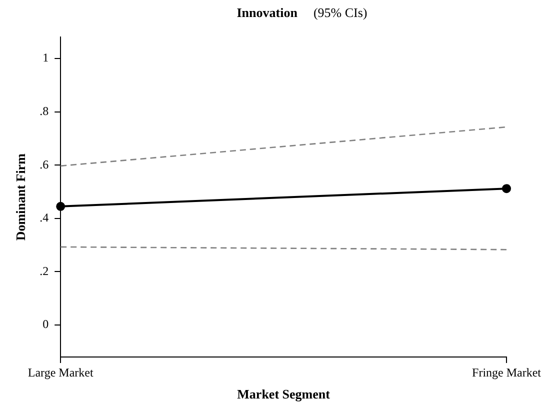 The height and width of the screenshot is (411, 544). I want to click on x-tick-label: Fringe Market, so click(507, 372).